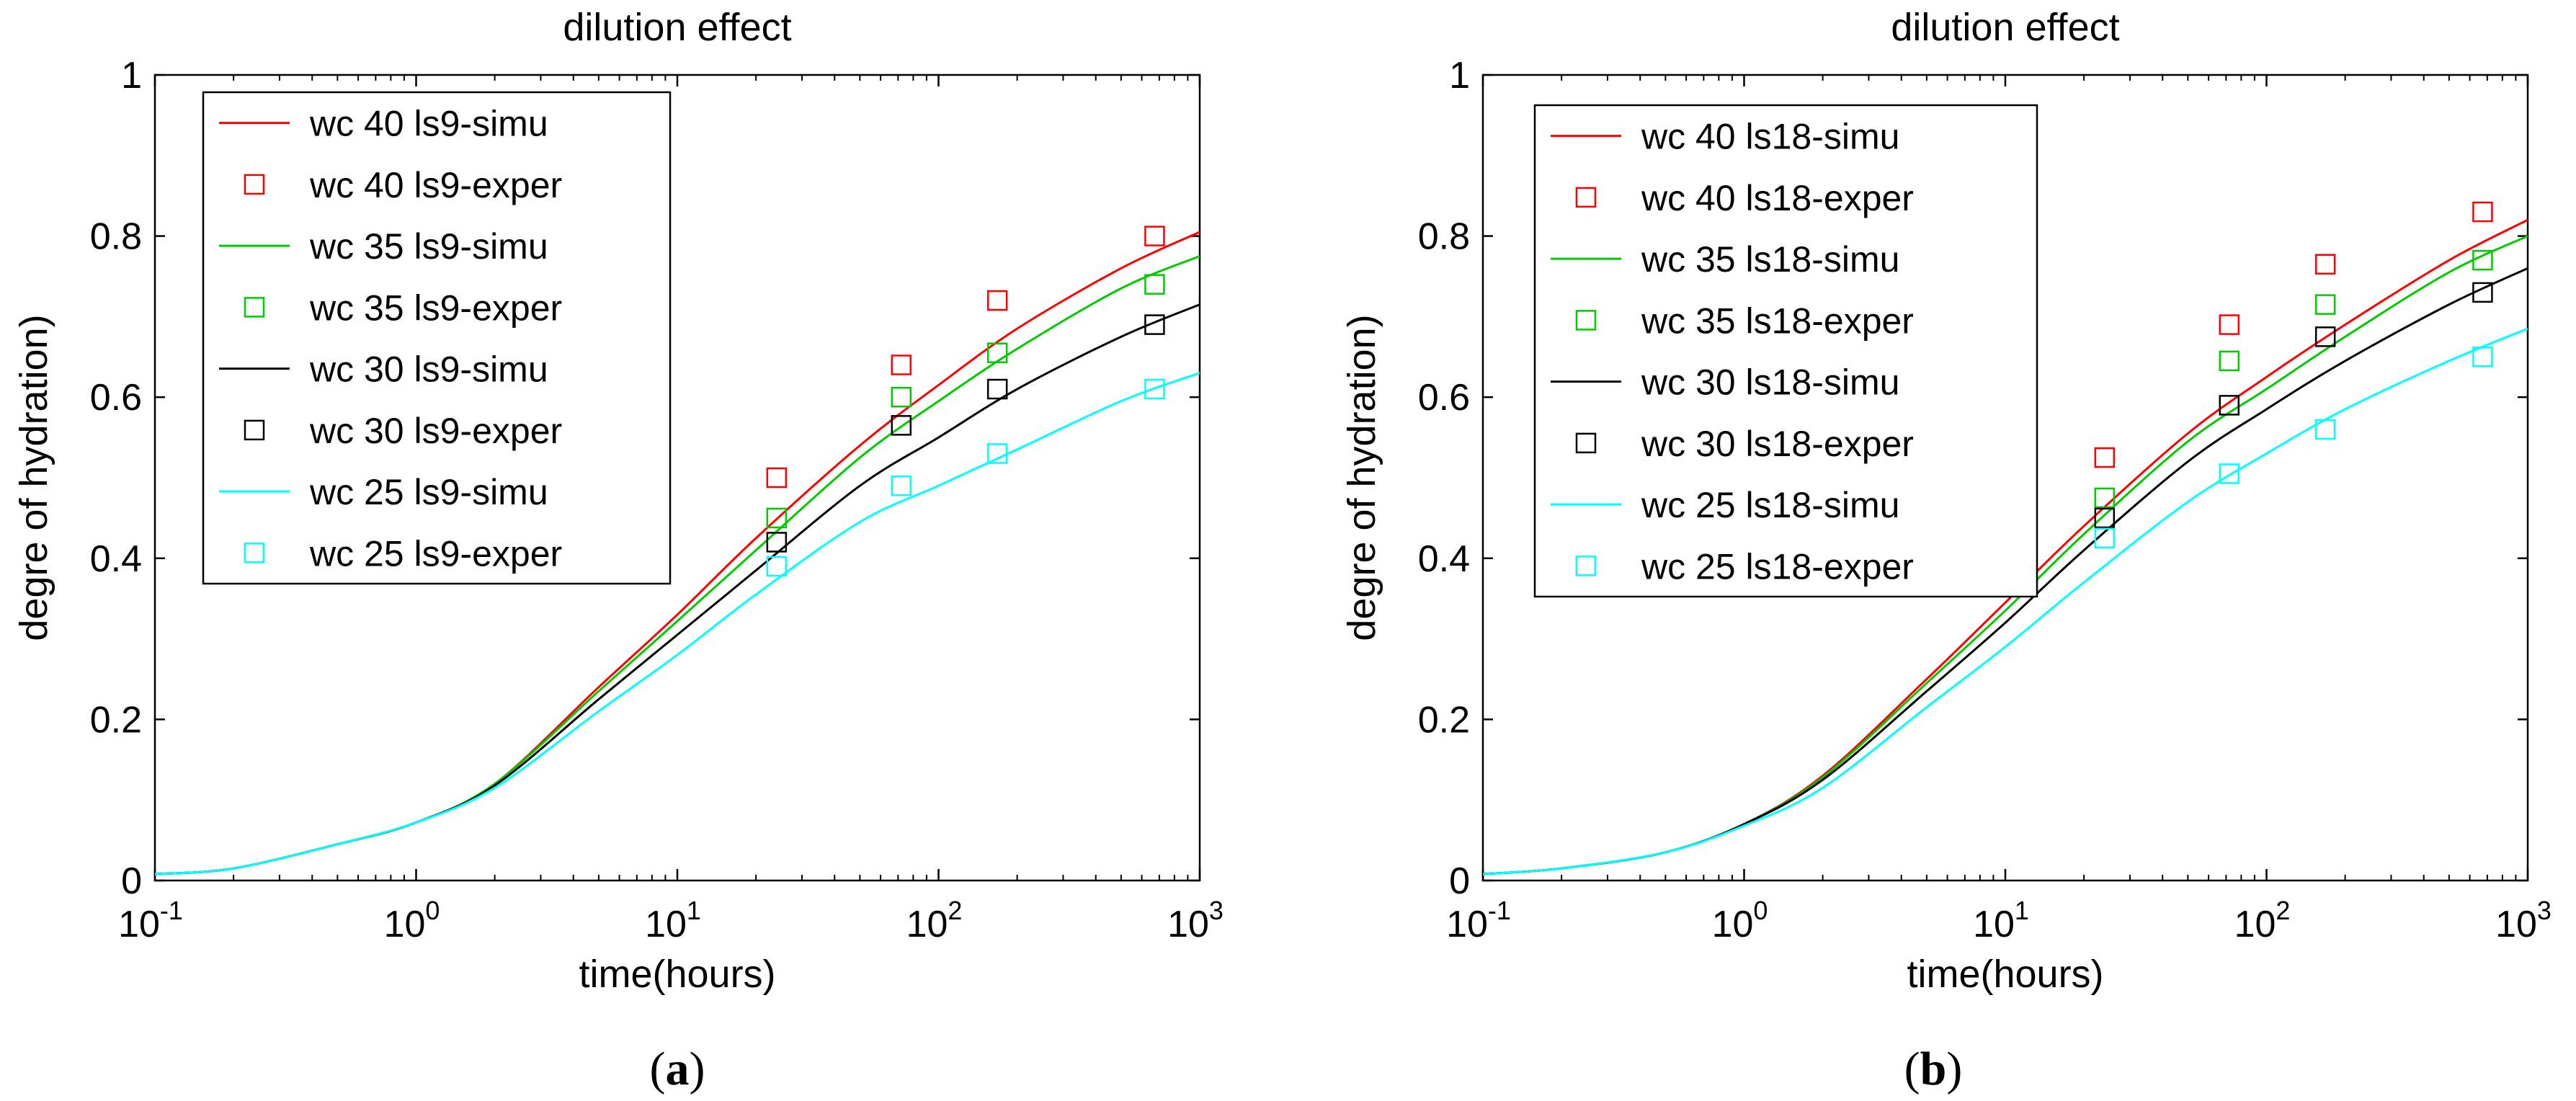 Image resolution: width=2576 pixels, height=1101 pixels. What do you see at coordinates (435, 308) in the screenshot?
I see `legend-entry-label: wc 35 ls9-exper` at bounding box center [435, 308].